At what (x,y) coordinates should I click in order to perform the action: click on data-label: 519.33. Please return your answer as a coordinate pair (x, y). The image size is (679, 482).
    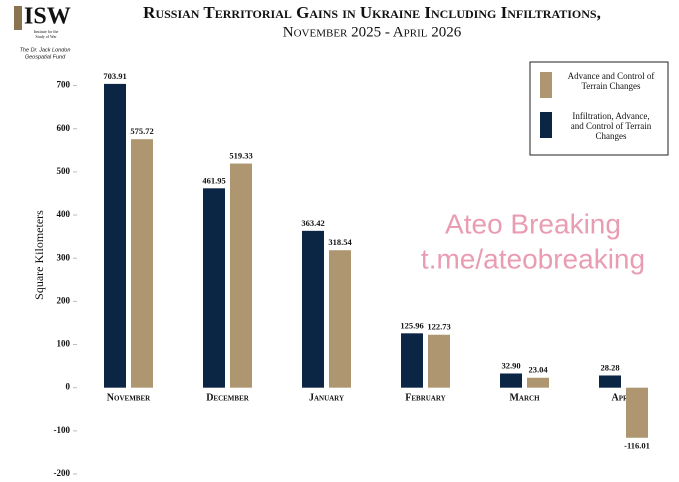
    Looking at the image, I should click on (240, 156).